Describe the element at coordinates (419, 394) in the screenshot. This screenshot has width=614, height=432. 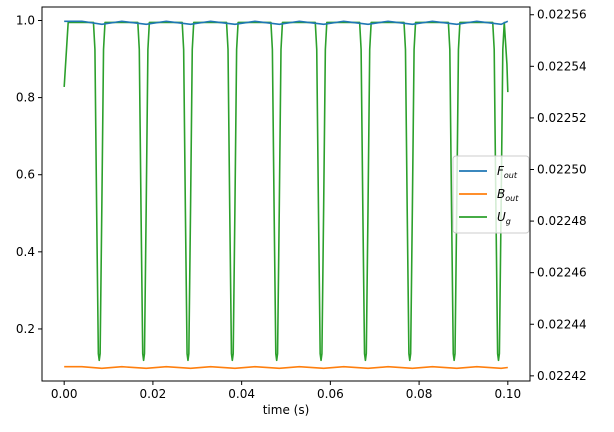
I see `x-tick-label: 0.08` at that location.